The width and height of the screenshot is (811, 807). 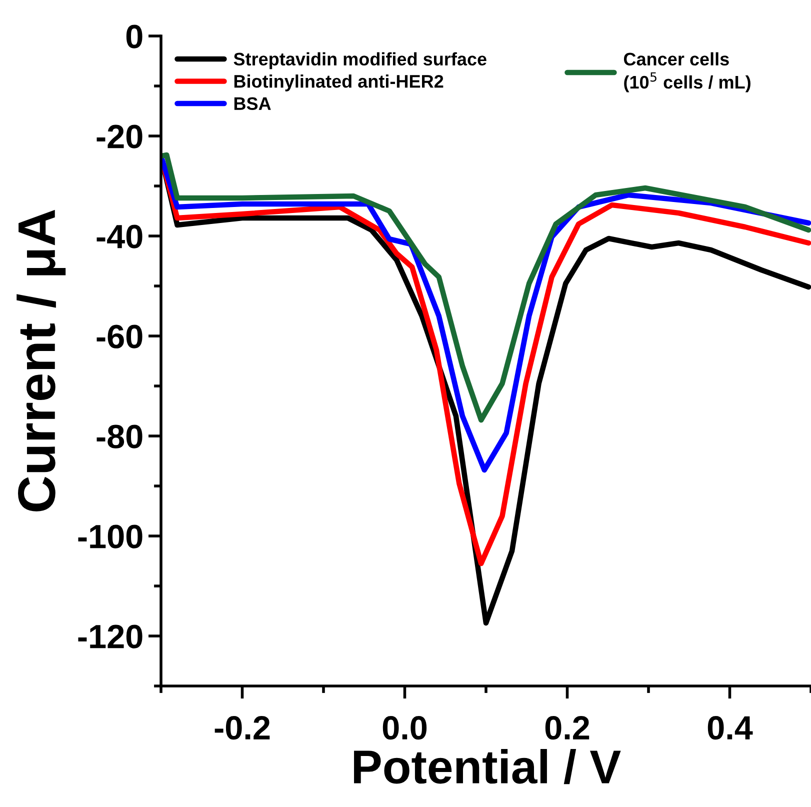 I want to click on y-axis-title: Current / μA, so click(x=41, y=361).